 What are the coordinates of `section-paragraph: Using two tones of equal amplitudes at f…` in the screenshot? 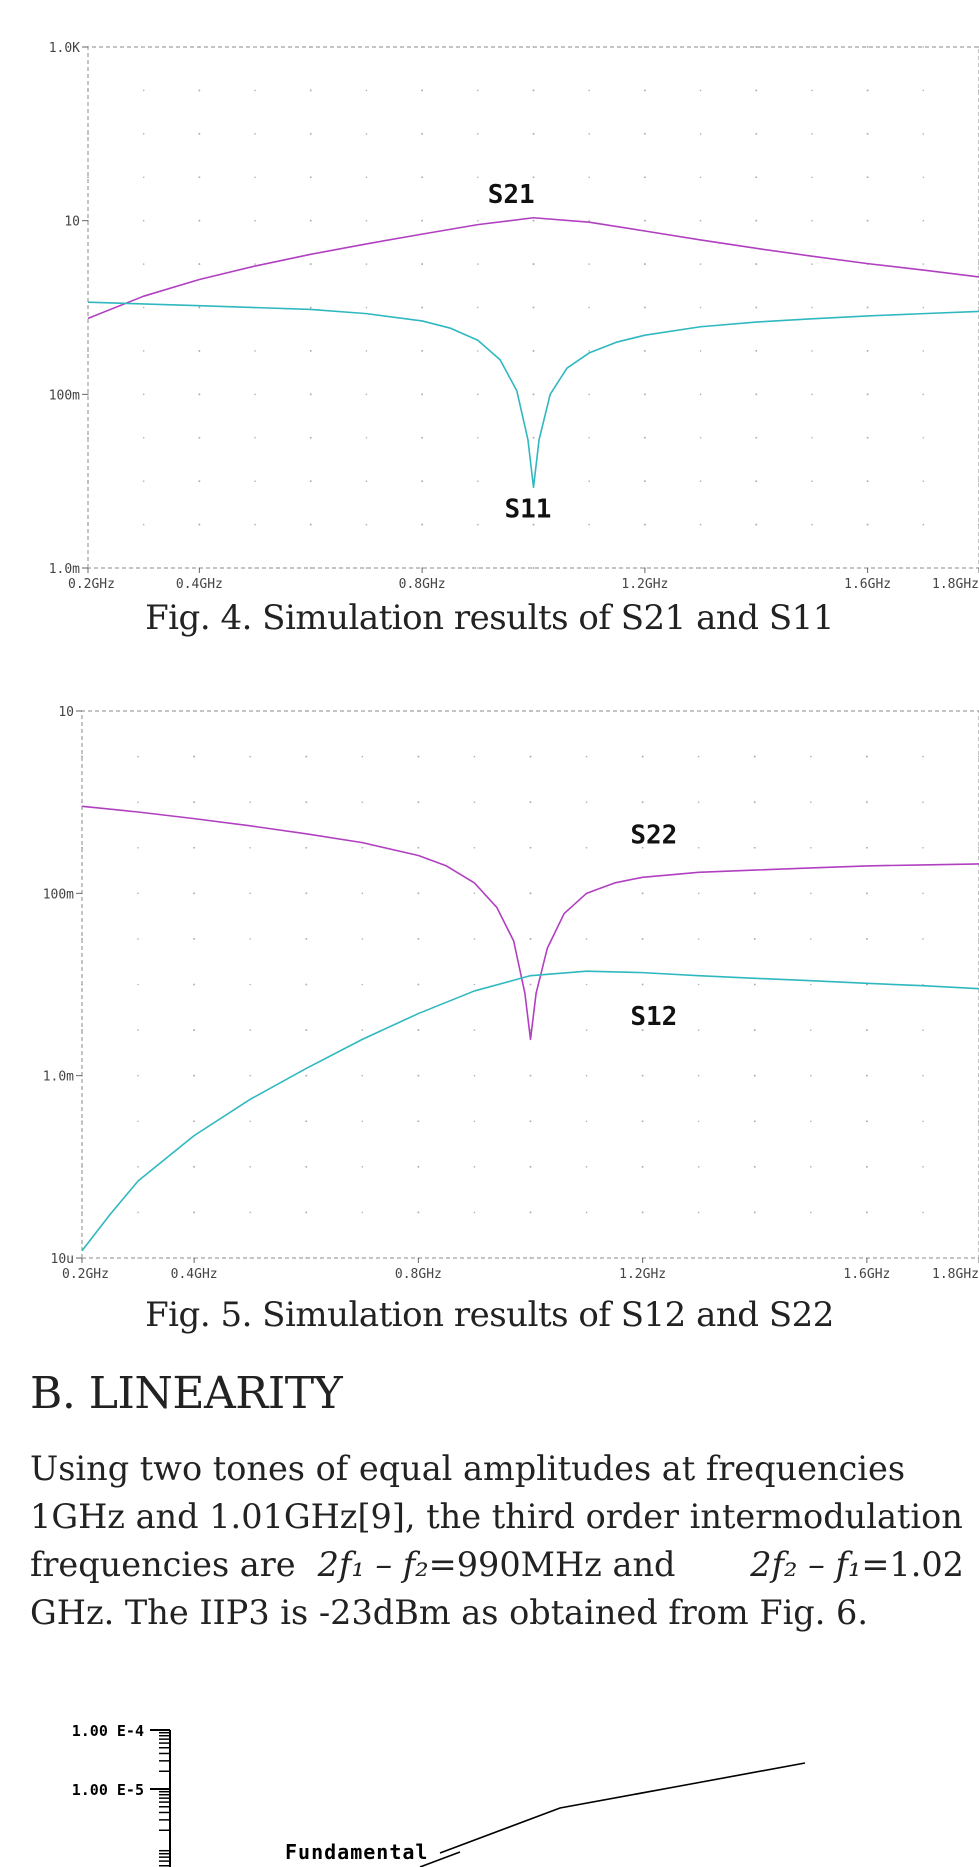 It's located at (497, 1541).